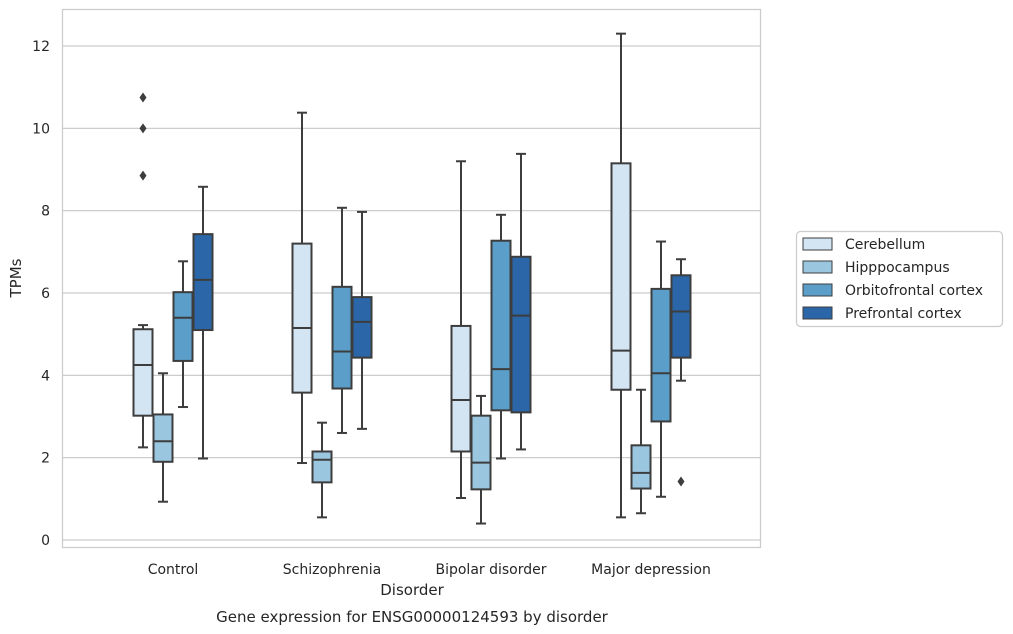  Describe the element at coordinates (45, 459) in the screenshot. I see `y-tick-label: 2` at that location.